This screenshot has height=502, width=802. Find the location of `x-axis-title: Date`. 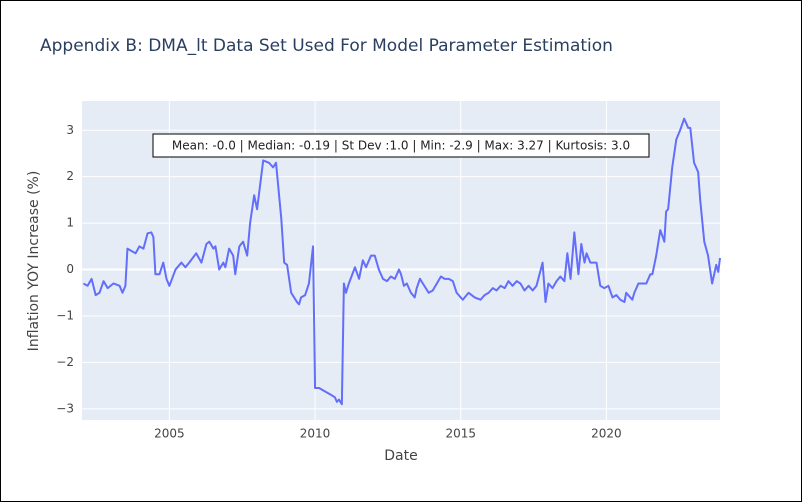

x-axis-title: Date is located at coordinates (400, 456).